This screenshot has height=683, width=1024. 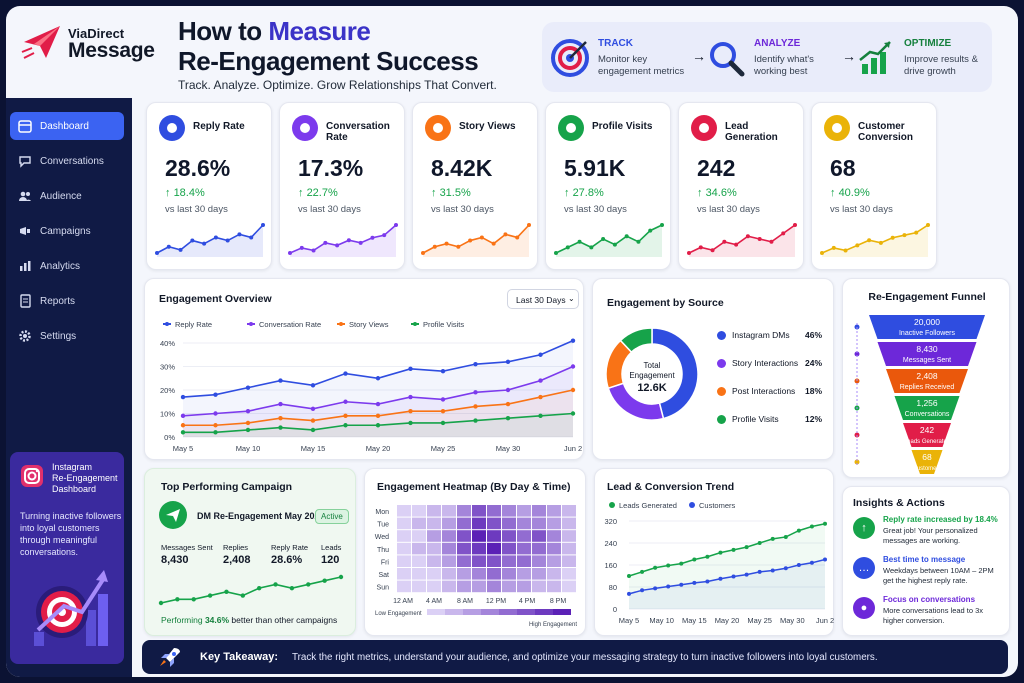 What do you see at coordinates (613, 587) in the screenshot?
I see `y-tick-label: 80` at bounding box center [613, 587].